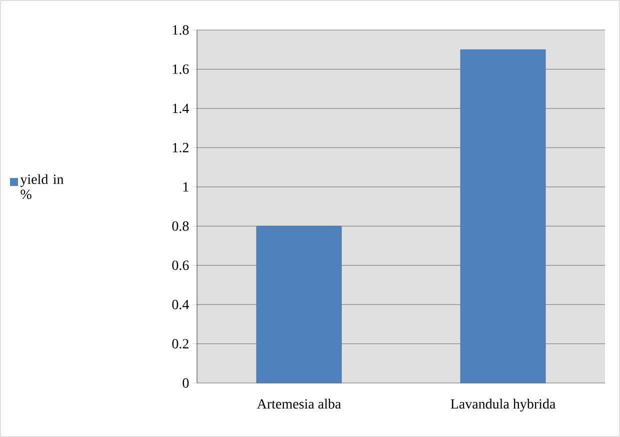  What do you see at coordinates (42, 187) in the screenshot?
I see `legend-label: yield in %` at bounding box center [42, 187].